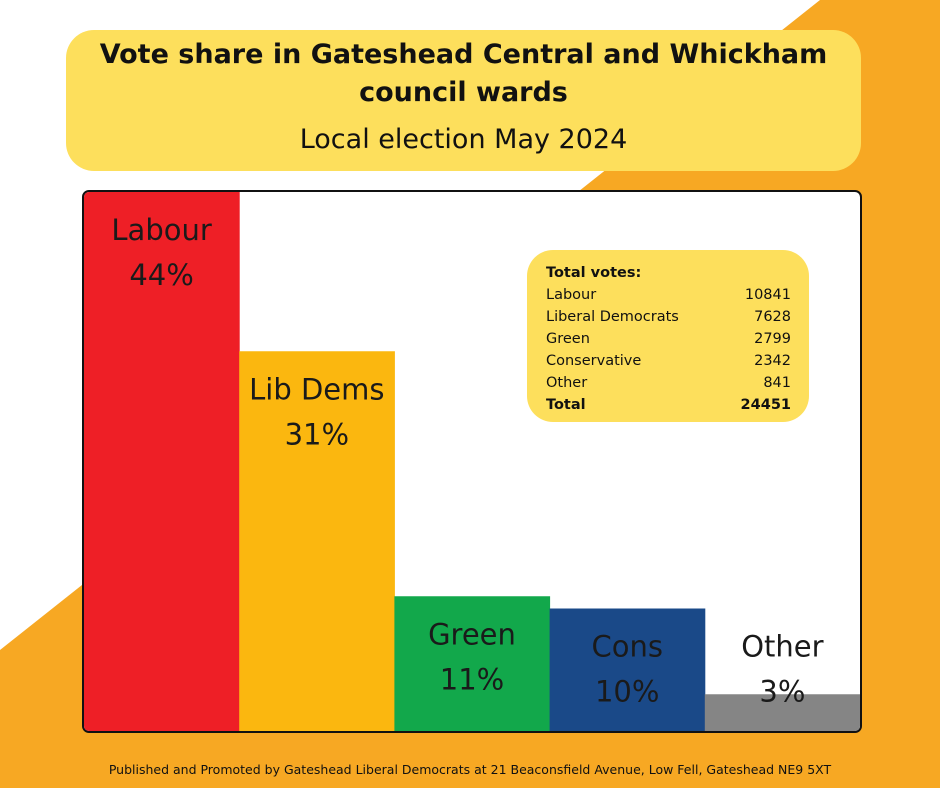  I want to click on totals-value: 841, so click(777, 383).